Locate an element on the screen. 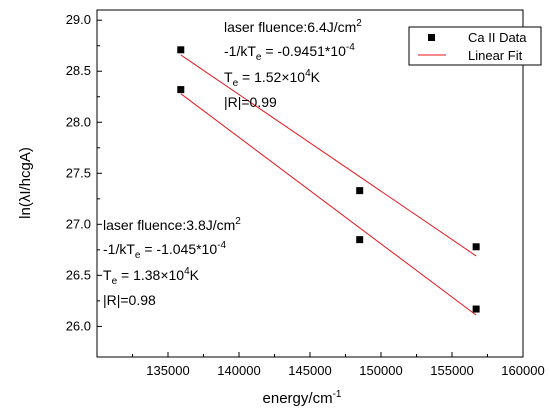 The image size is (550, 413). x-axis-title: energy/cm-1 is located at coordinates (302, 398).